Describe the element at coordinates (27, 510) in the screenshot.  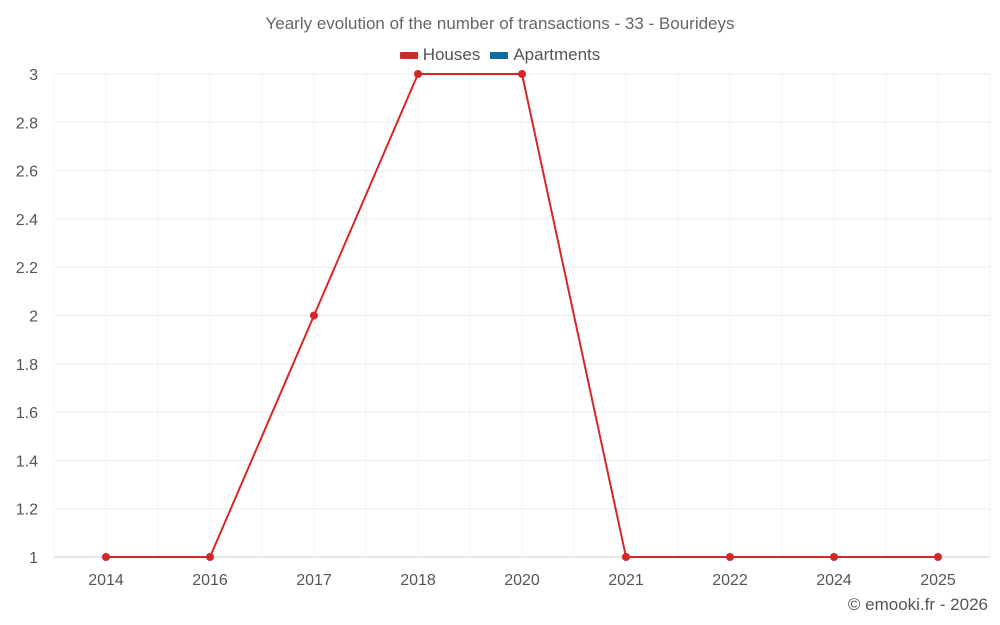
I see `y-tick-label: 1.2` at that location.